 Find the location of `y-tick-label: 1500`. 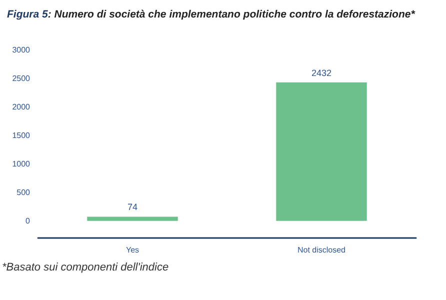

y-tick-label: 1500 is located at coordinates (21, 135).